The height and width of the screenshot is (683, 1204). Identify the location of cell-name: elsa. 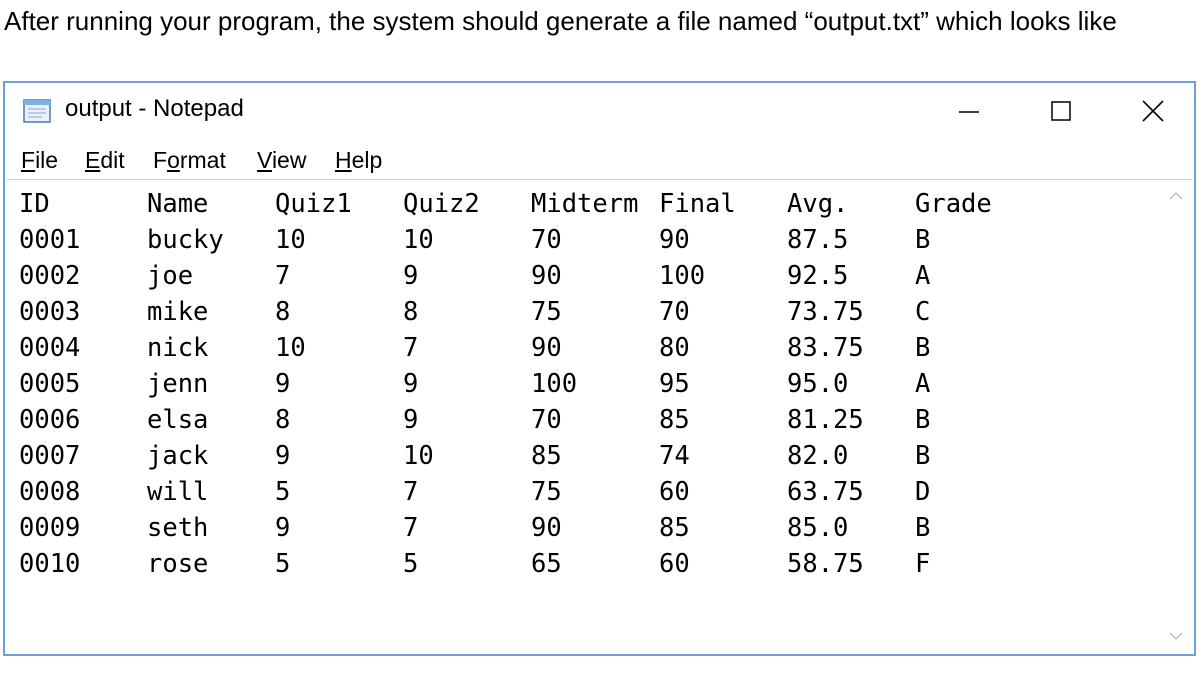
(178, 420).